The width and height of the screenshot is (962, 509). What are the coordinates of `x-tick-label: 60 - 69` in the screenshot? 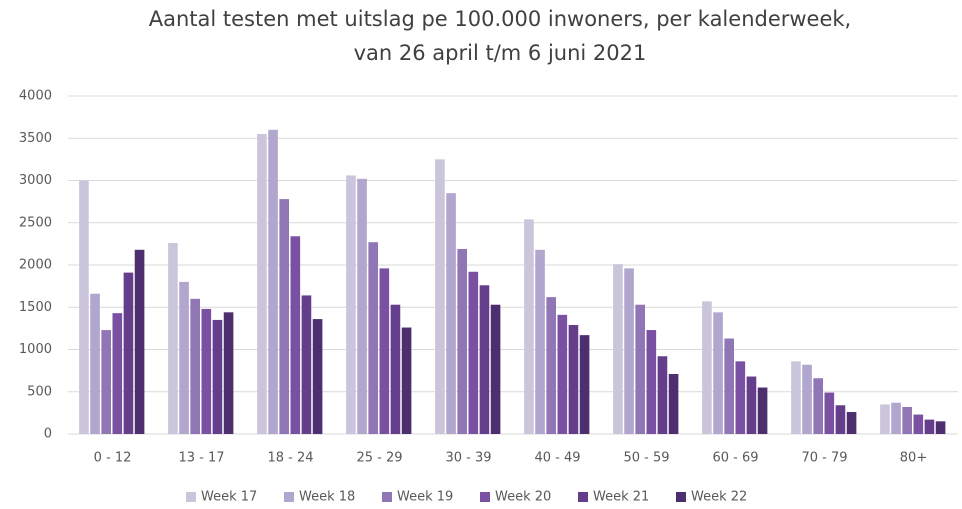 It's located at (735, 458).